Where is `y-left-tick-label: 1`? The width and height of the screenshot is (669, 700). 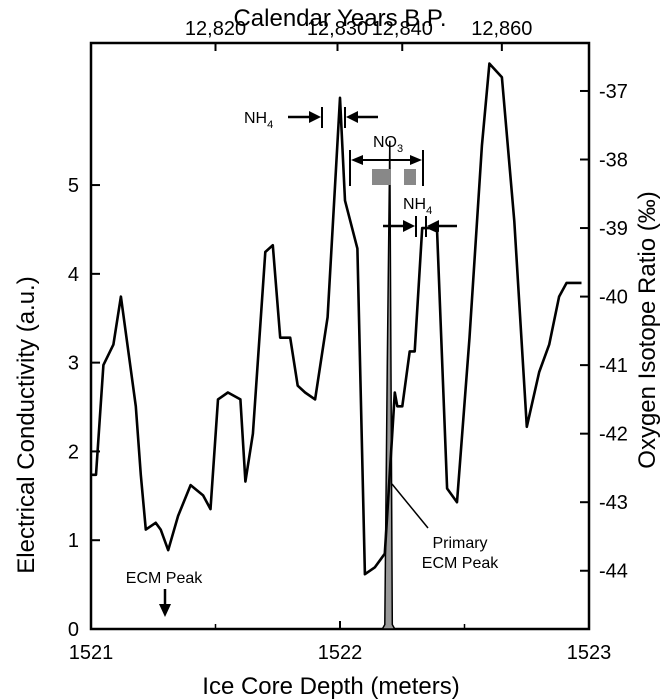 y-left-tick-label: 1 is located at coordinates (73, 541).